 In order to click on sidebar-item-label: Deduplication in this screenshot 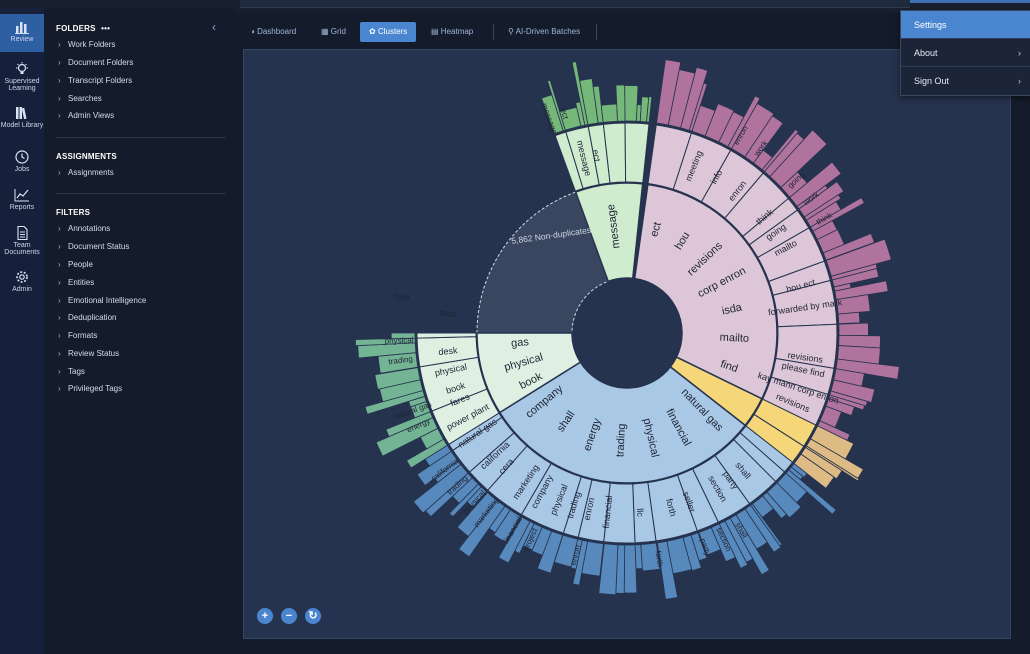, I will do `click(92, 317)`.